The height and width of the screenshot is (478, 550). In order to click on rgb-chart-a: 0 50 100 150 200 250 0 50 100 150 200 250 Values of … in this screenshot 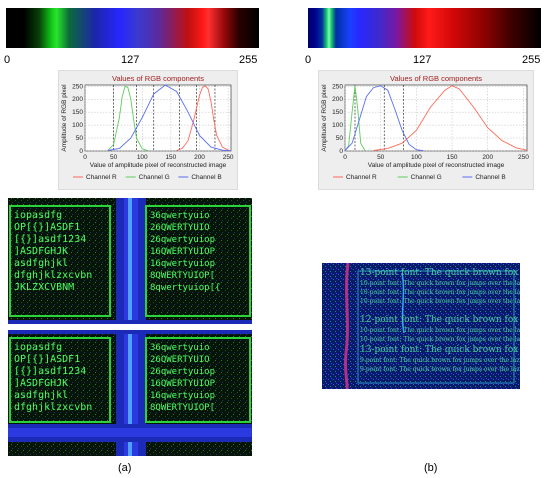, I will do `click(147, 127)`.